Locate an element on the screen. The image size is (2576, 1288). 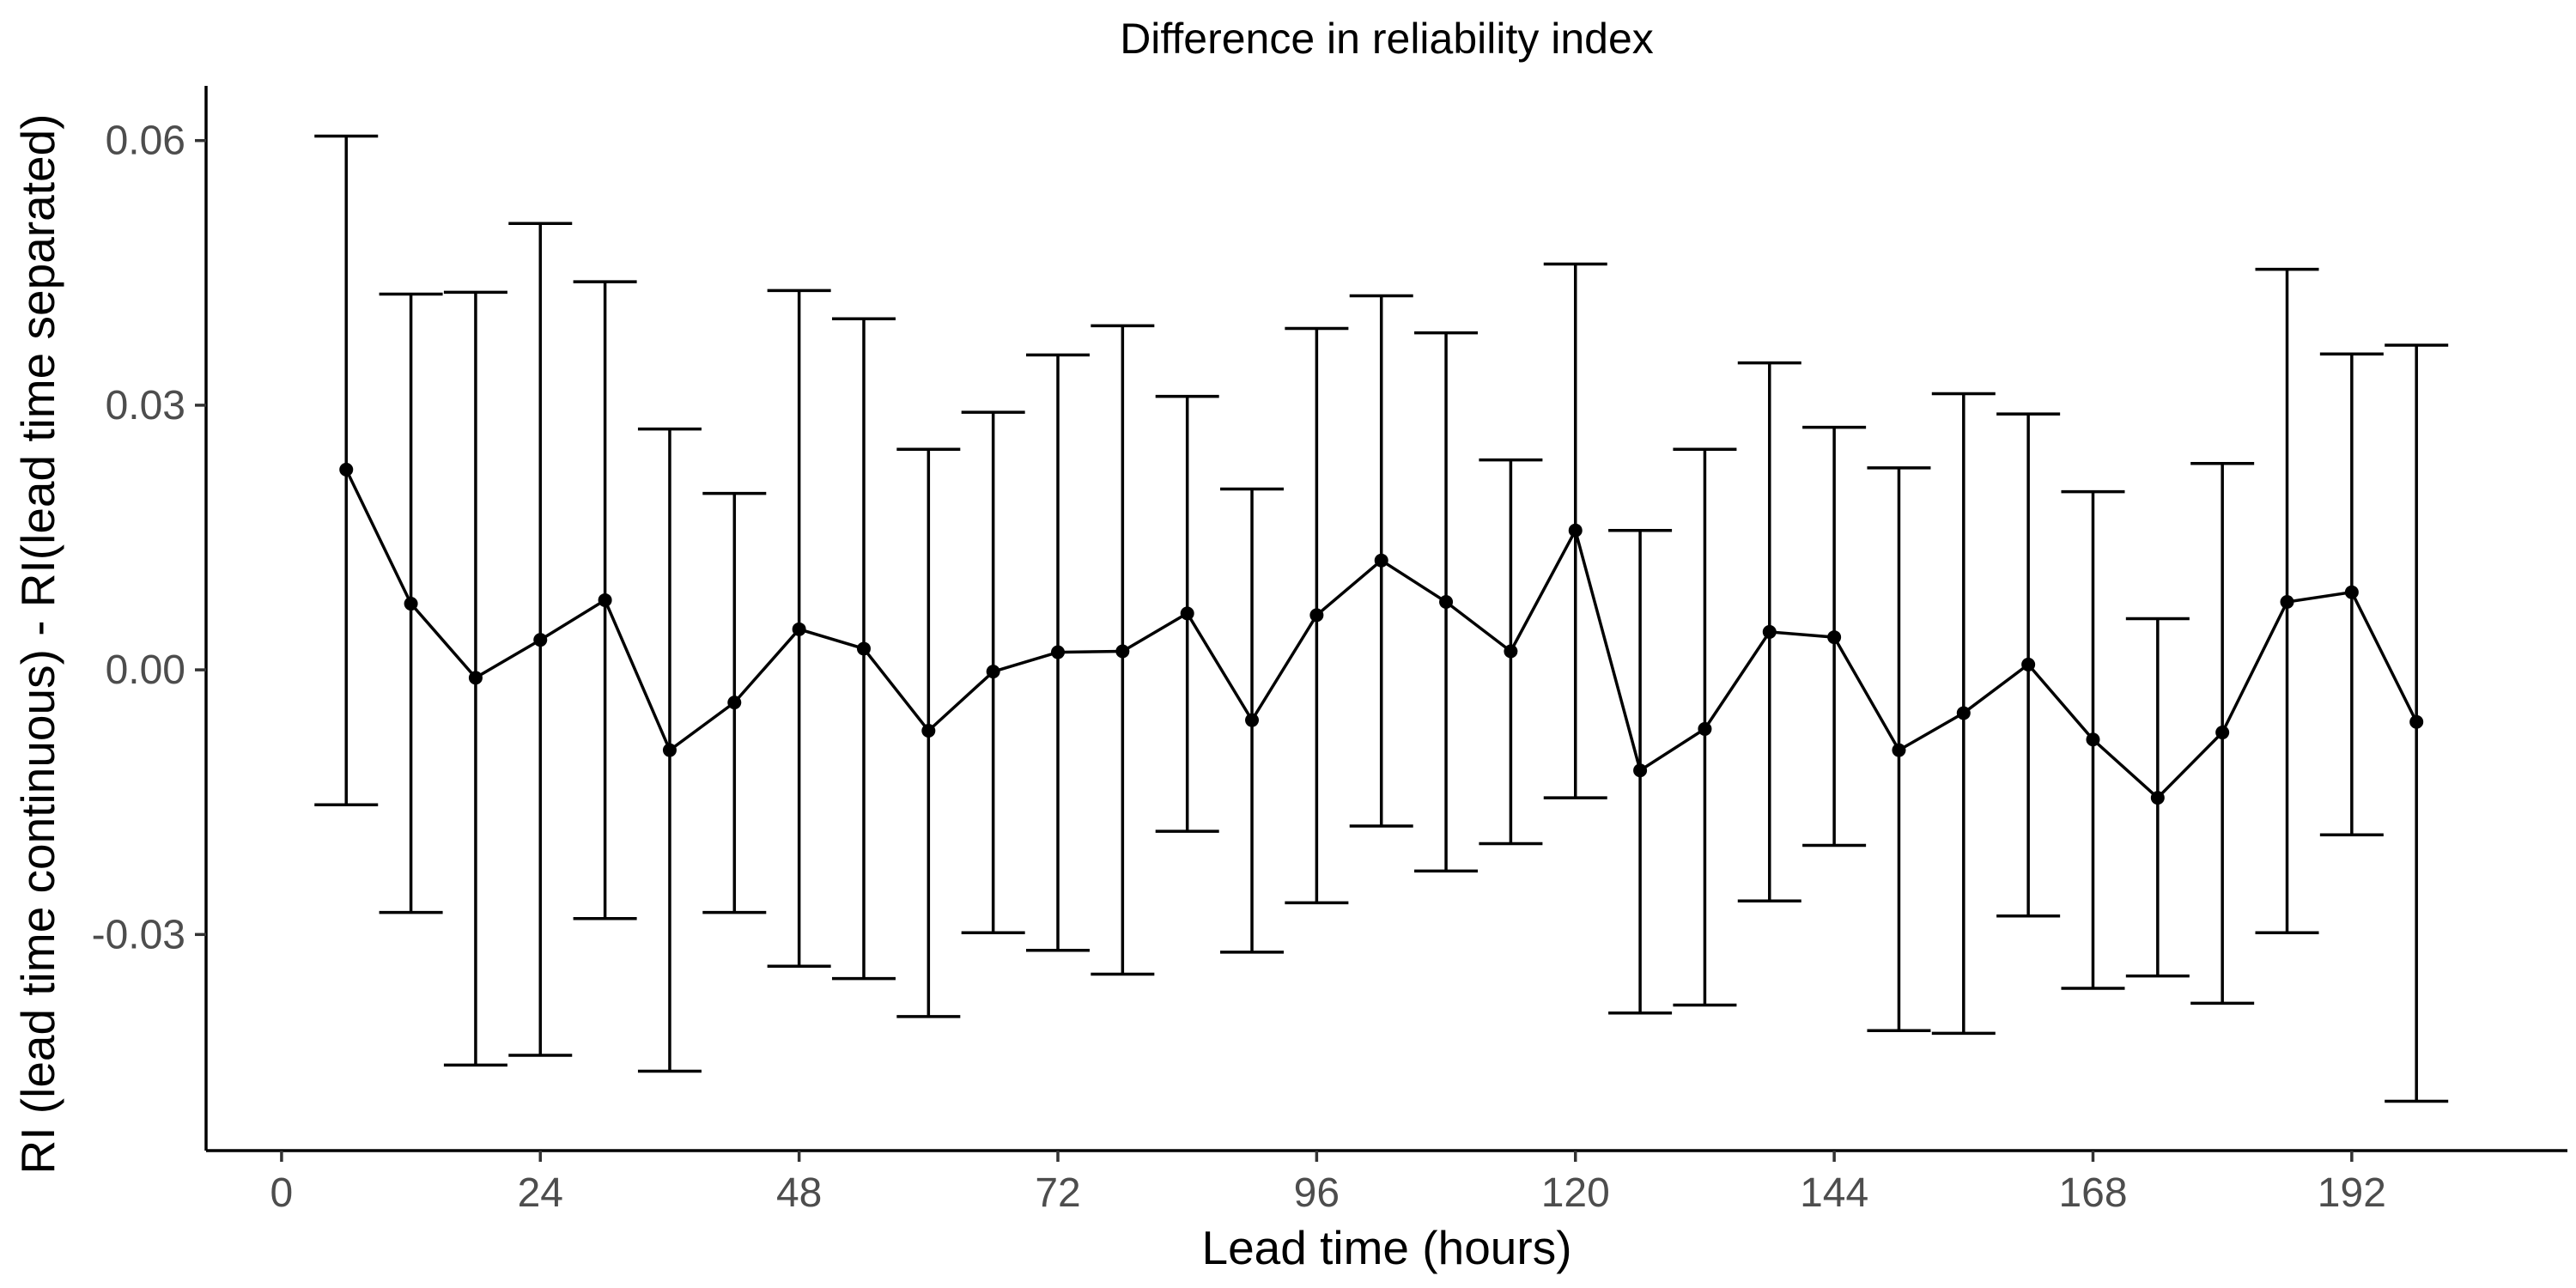
x-tick-label: 48 is located at coordinates (799, 1193).